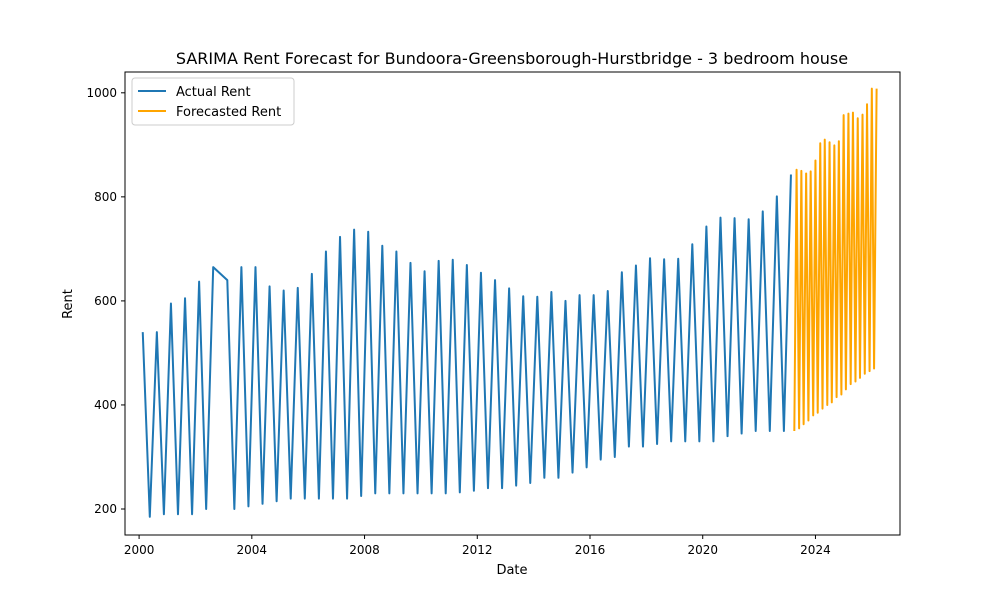 This screenshot has height=605, width=1000. What do you see at coordinates (105, 405) in the screenshot?
I see `y-tick-label: 400` at bounding box center [105, 405].